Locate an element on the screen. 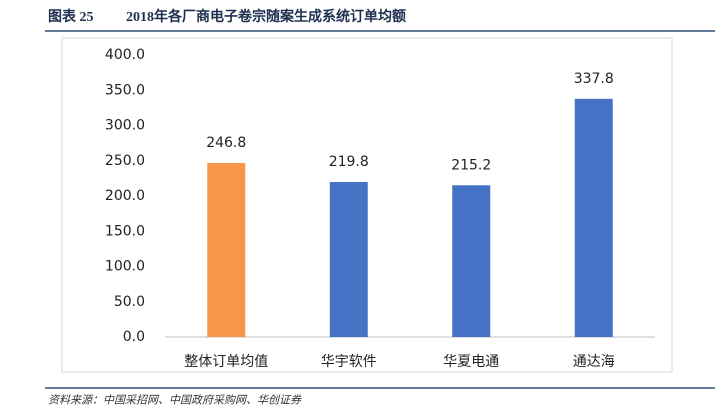 The height and width of the screenshot is (412, 721). figure-label: 图表 25 is located at coordinates (71, 16).